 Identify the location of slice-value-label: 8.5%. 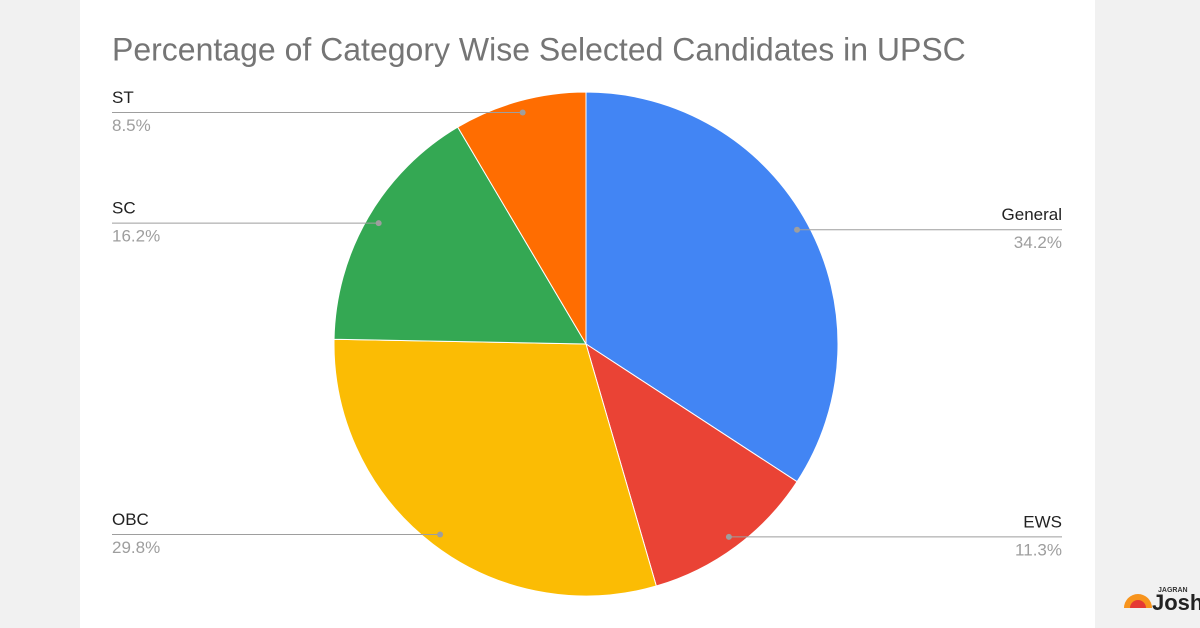
(131, 125).